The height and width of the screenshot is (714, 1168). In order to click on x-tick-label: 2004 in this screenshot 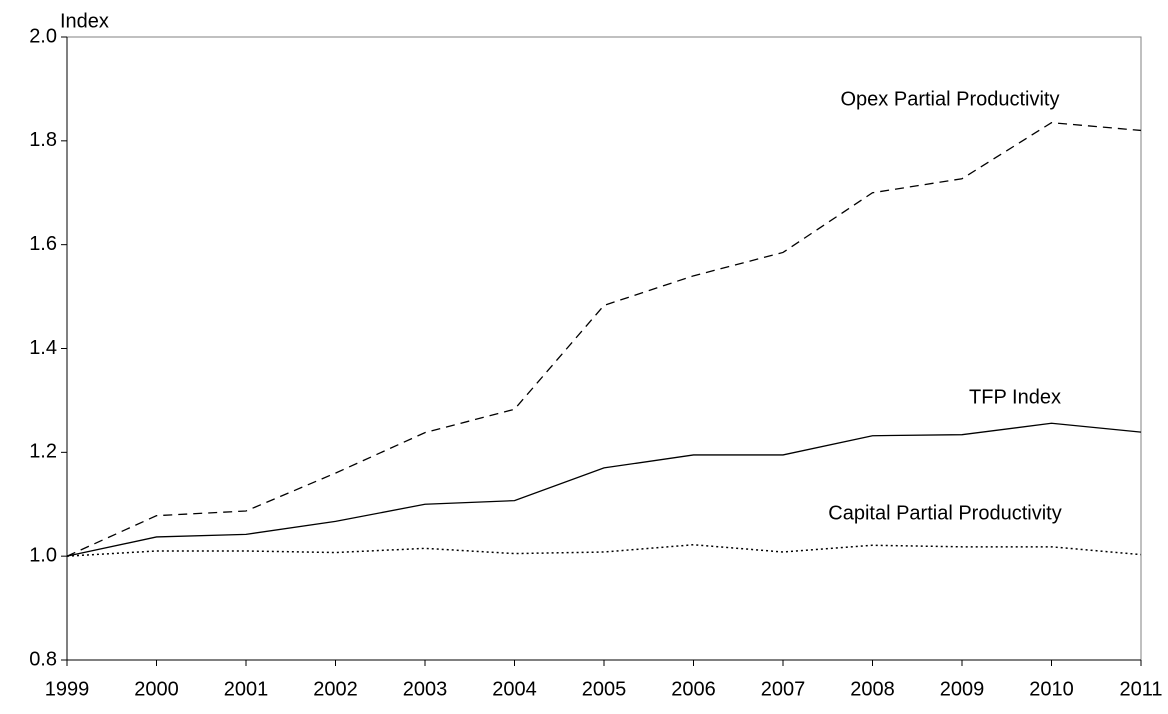, I will do `click(514, 689)`.